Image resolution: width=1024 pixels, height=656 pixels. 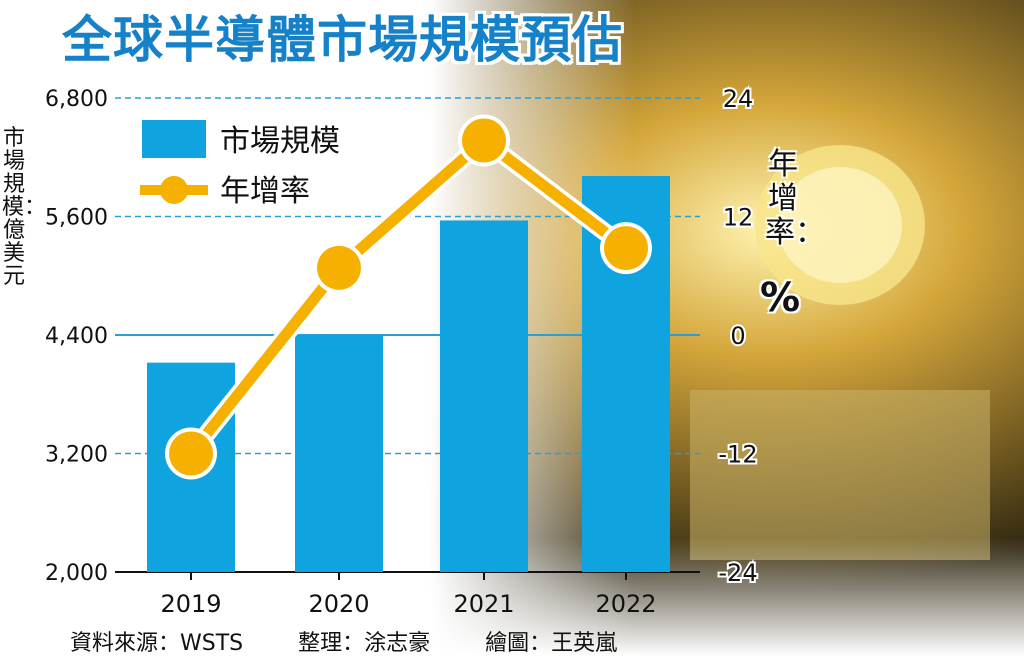 What do you see at coordinates (483, 604) in the screenshot?
I see `x-tick-label: 2021` at bounding box center [483, 604].